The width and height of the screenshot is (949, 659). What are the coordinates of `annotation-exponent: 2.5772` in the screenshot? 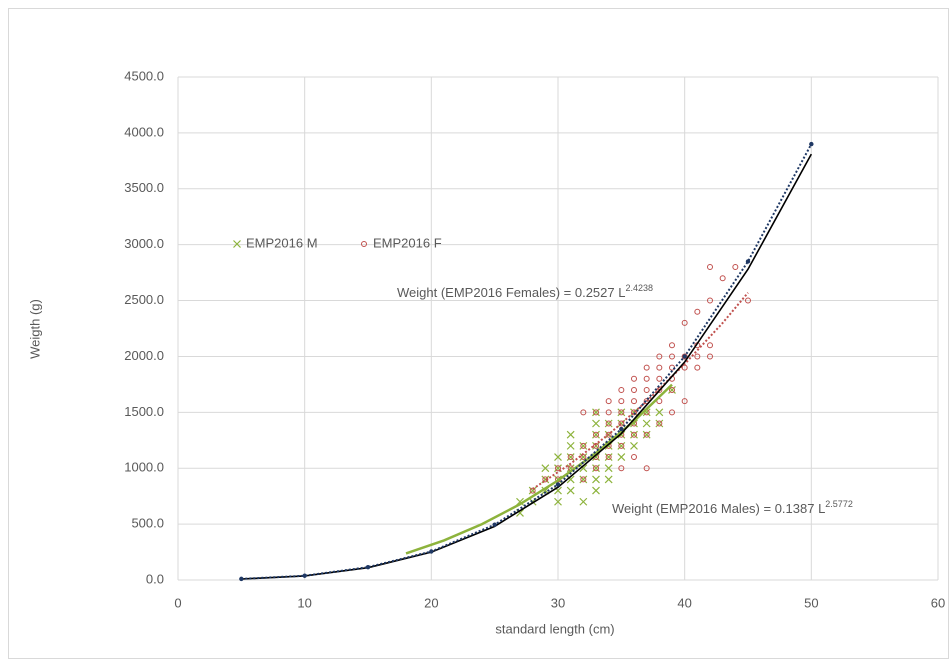 It's located at (839, 504).